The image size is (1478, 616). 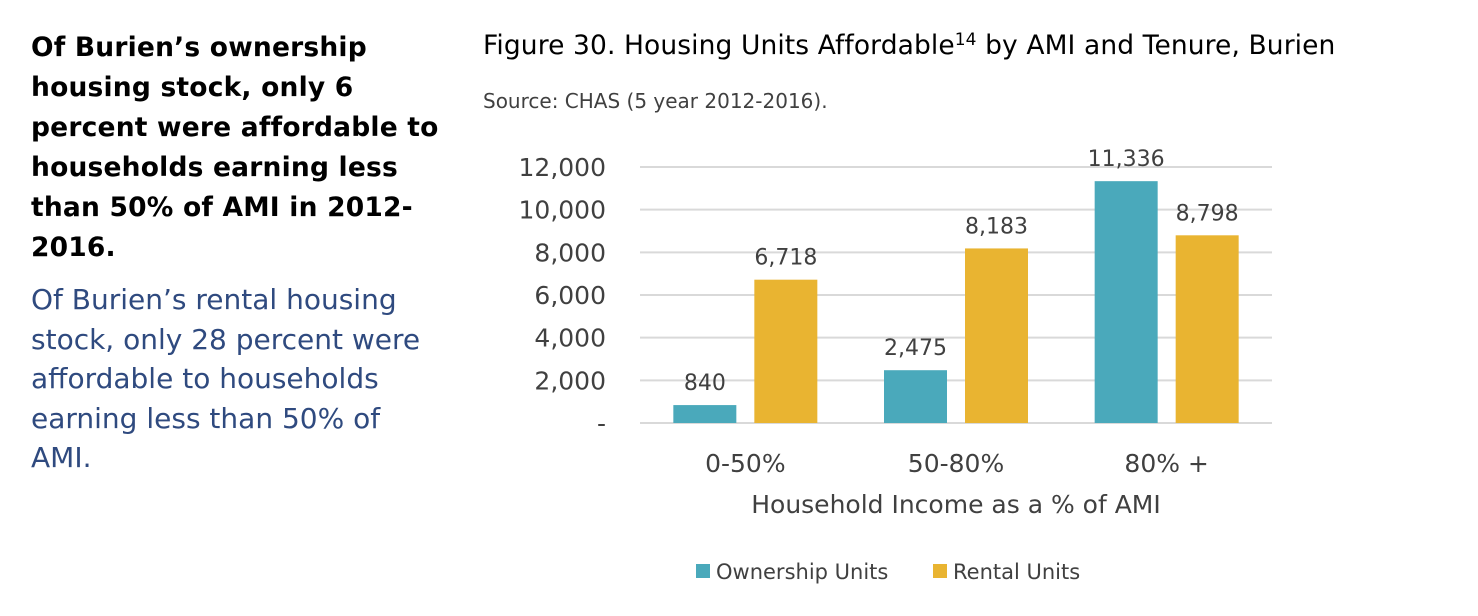 I want to click on legend-swatch-rental, so click(x=940, y=571).